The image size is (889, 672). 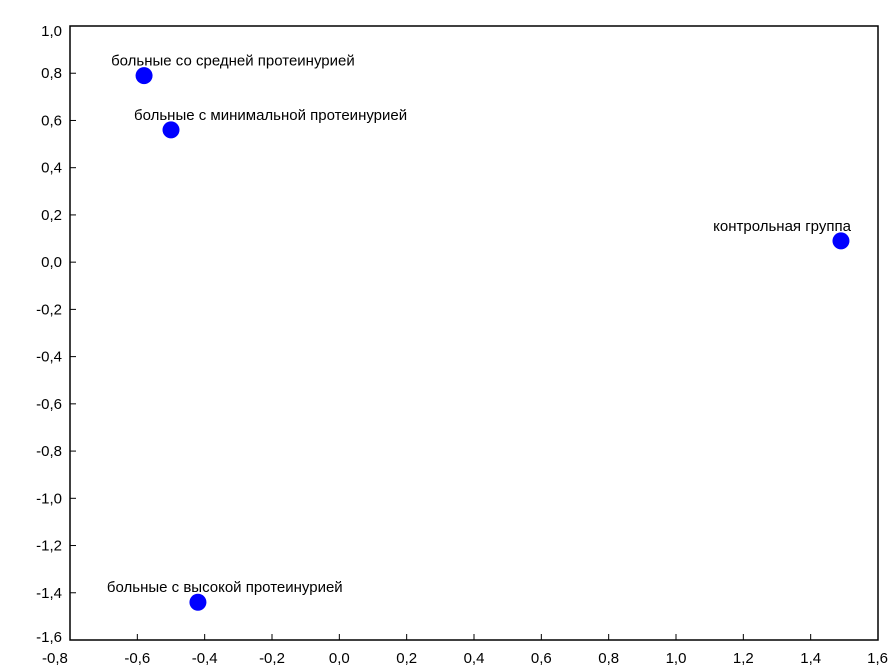 I want to click on x-tick-label: 1,4, so click(x=810, y=658).